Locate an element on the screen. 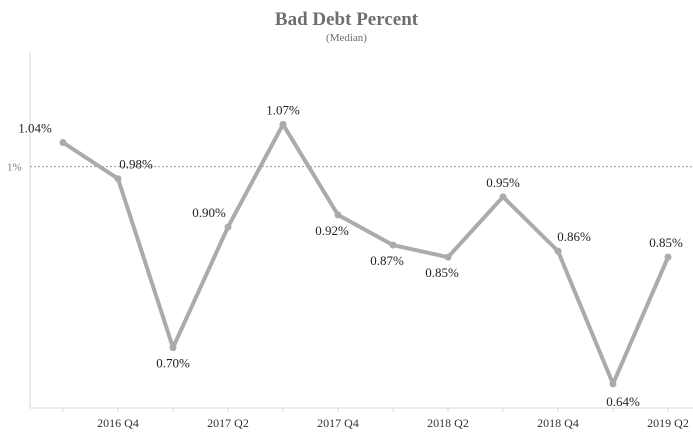 This screenshot has width=693, height=432. data-label: 0.90% is located at coordinates (209, 212).